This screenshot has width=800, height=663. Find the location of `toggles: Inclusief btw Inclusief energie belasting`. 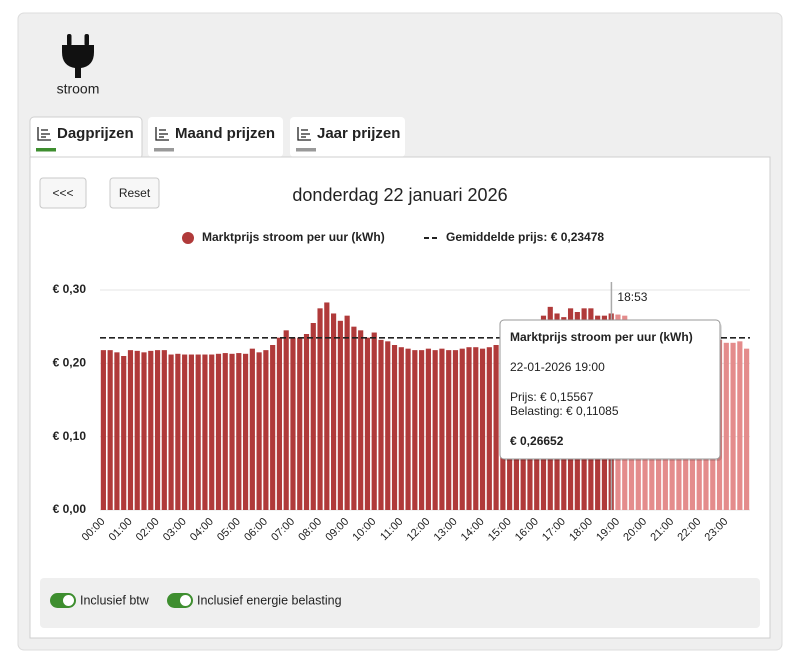

toggles: Inclusief btw Inclusief energie belasting is located at coordinates (196, 600).